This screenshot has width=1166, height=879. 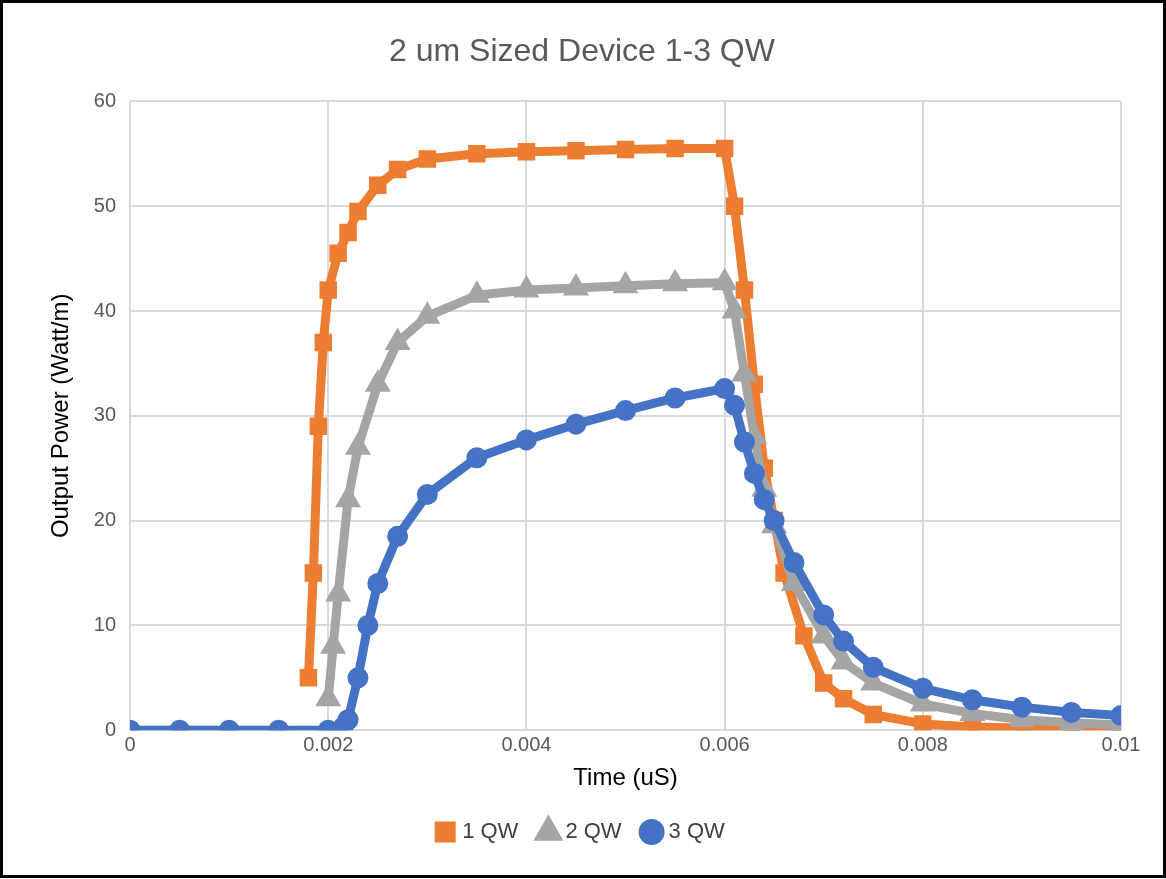 What do you see at coordinates (105, 519) in the screenshot?
I see `y-tick-label: 20` at bounding box center [105, 519].